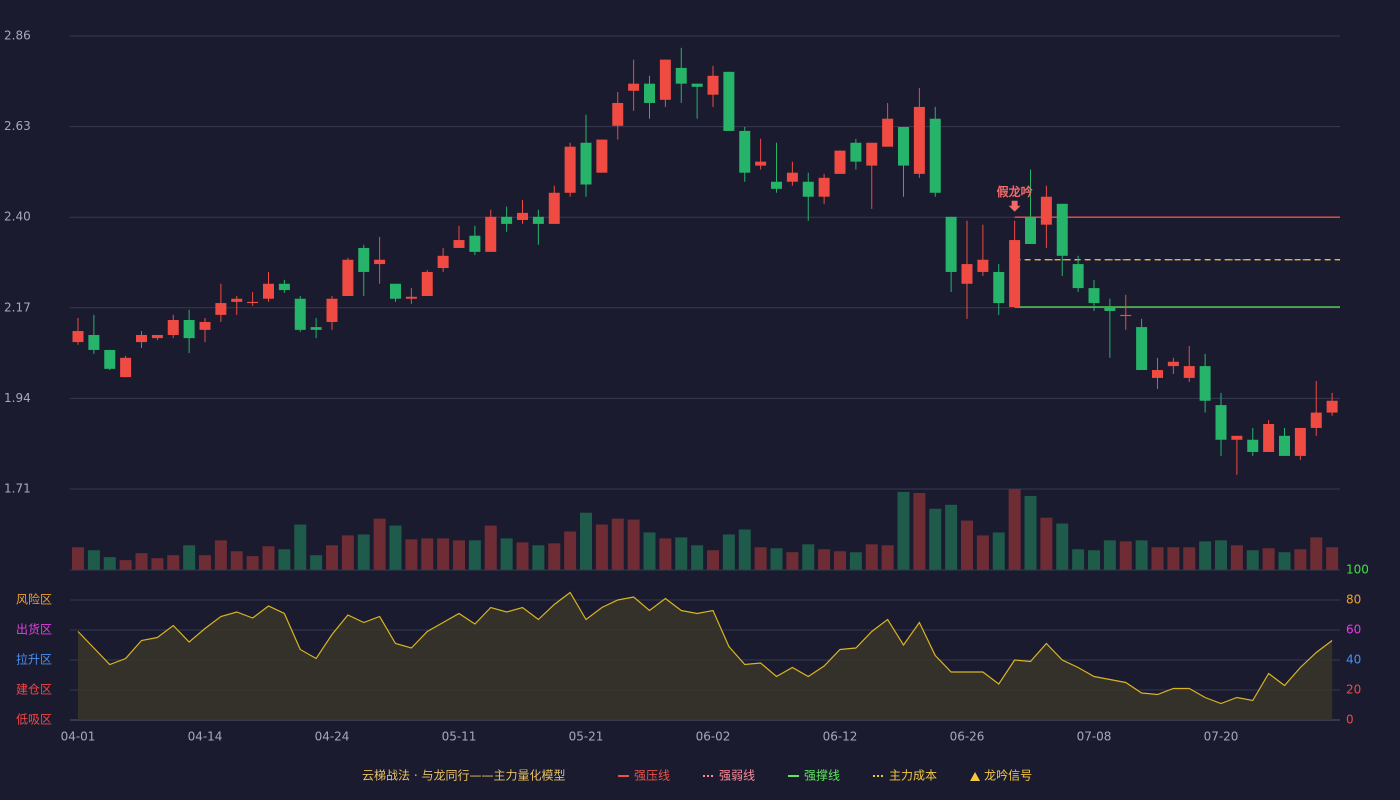  Describe the element at coordinates (1353, 690) in the screenshot. I see `y2-tick-label: 20` at that location.